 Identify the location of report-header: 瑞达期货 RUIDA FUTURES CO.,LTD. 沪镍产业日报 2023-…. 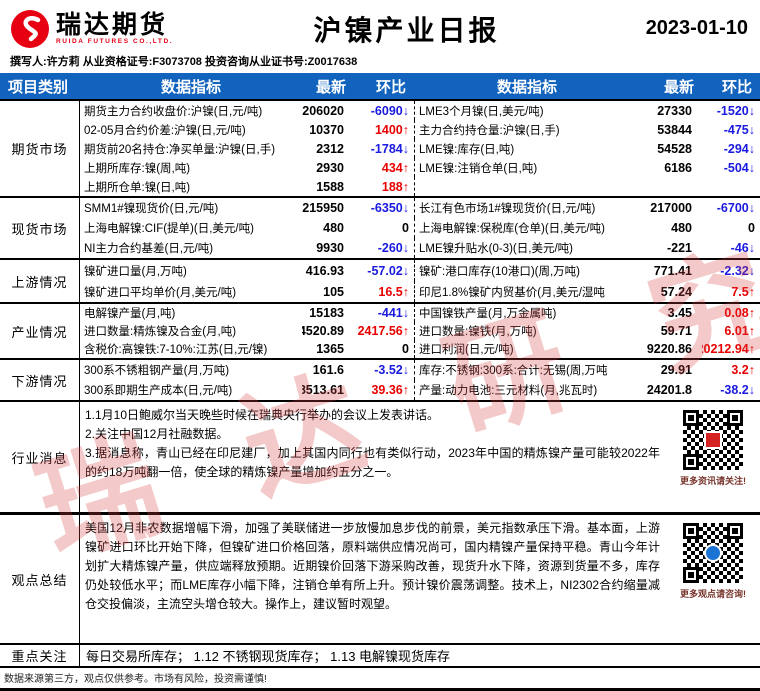
(380, 25).